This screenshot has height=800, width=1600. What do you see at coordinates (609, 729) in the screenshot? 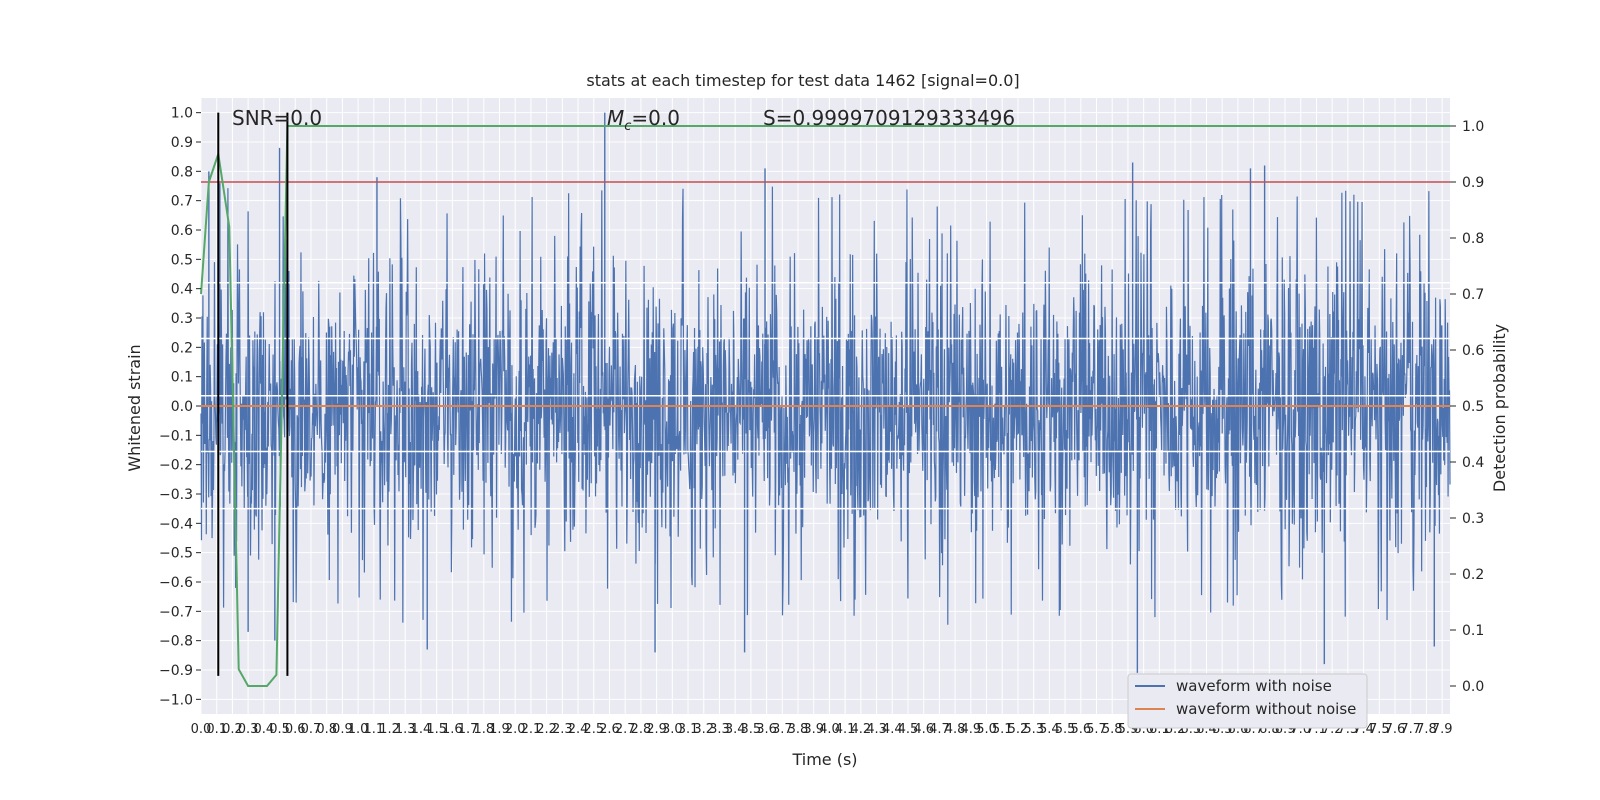
I see `x-tick-label-26: 2.6` at bounding box center [609, 729].